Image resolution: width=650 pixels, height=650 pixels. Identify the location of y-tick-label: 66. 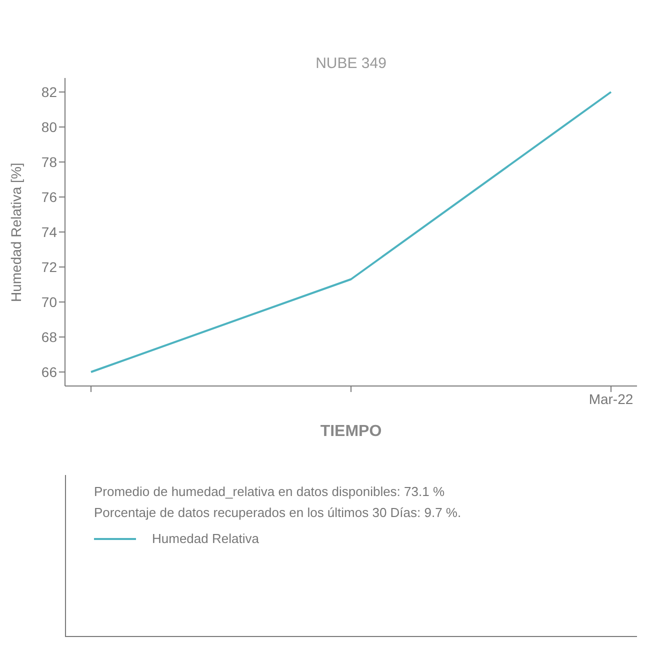
(49, 372).